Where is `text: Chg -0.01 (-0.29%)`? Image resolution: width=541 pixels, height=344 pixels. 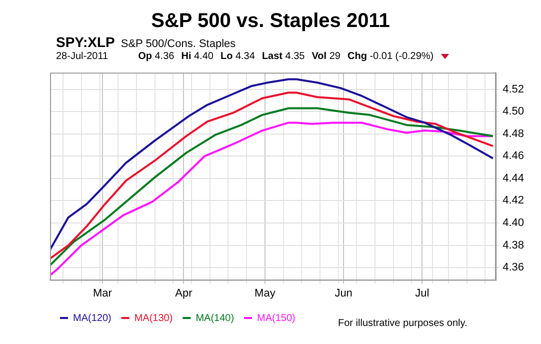 text: Chg -0.01 (-0.29%) is located at coordinates (390, 56).